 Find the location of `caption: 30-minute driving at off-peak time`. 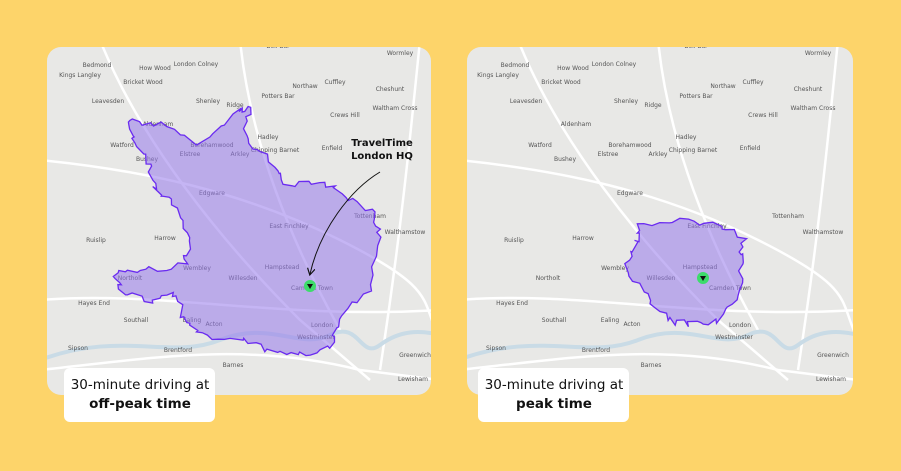

caption: 30-minute driving at off-peak time is located at coordinates (139, 395).